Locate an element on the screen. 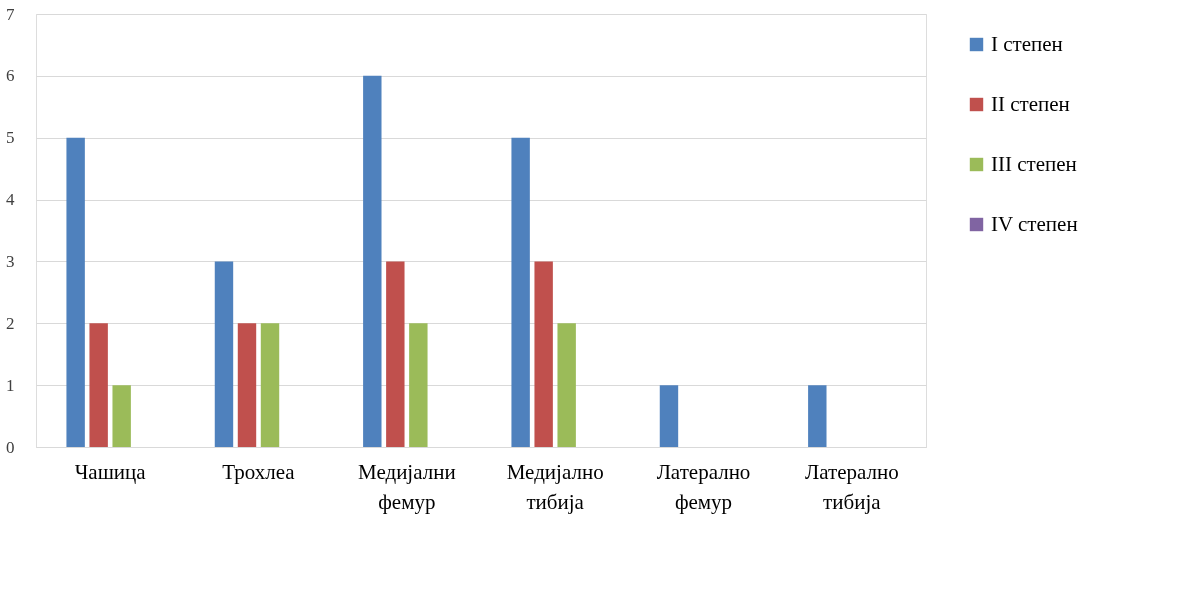 The height and width of the screenshot is (590, 1195). x-tick-label: Медијални фемур is located at coordinates (407, 486).